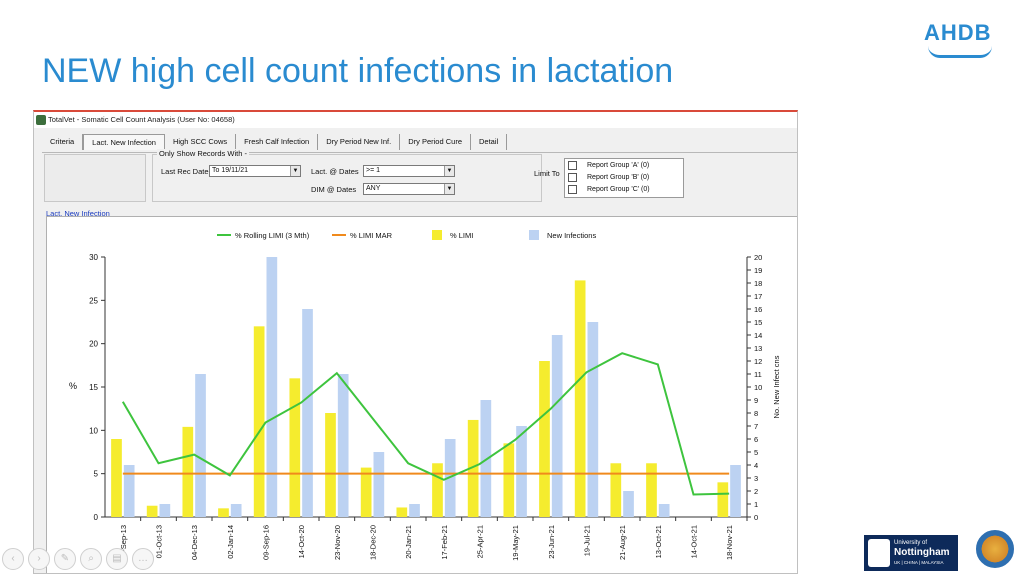  What do you see at coordinates (117, 559) in the screenshot?
I see `slides-icon: ▤` at bounding box center [117, 559].